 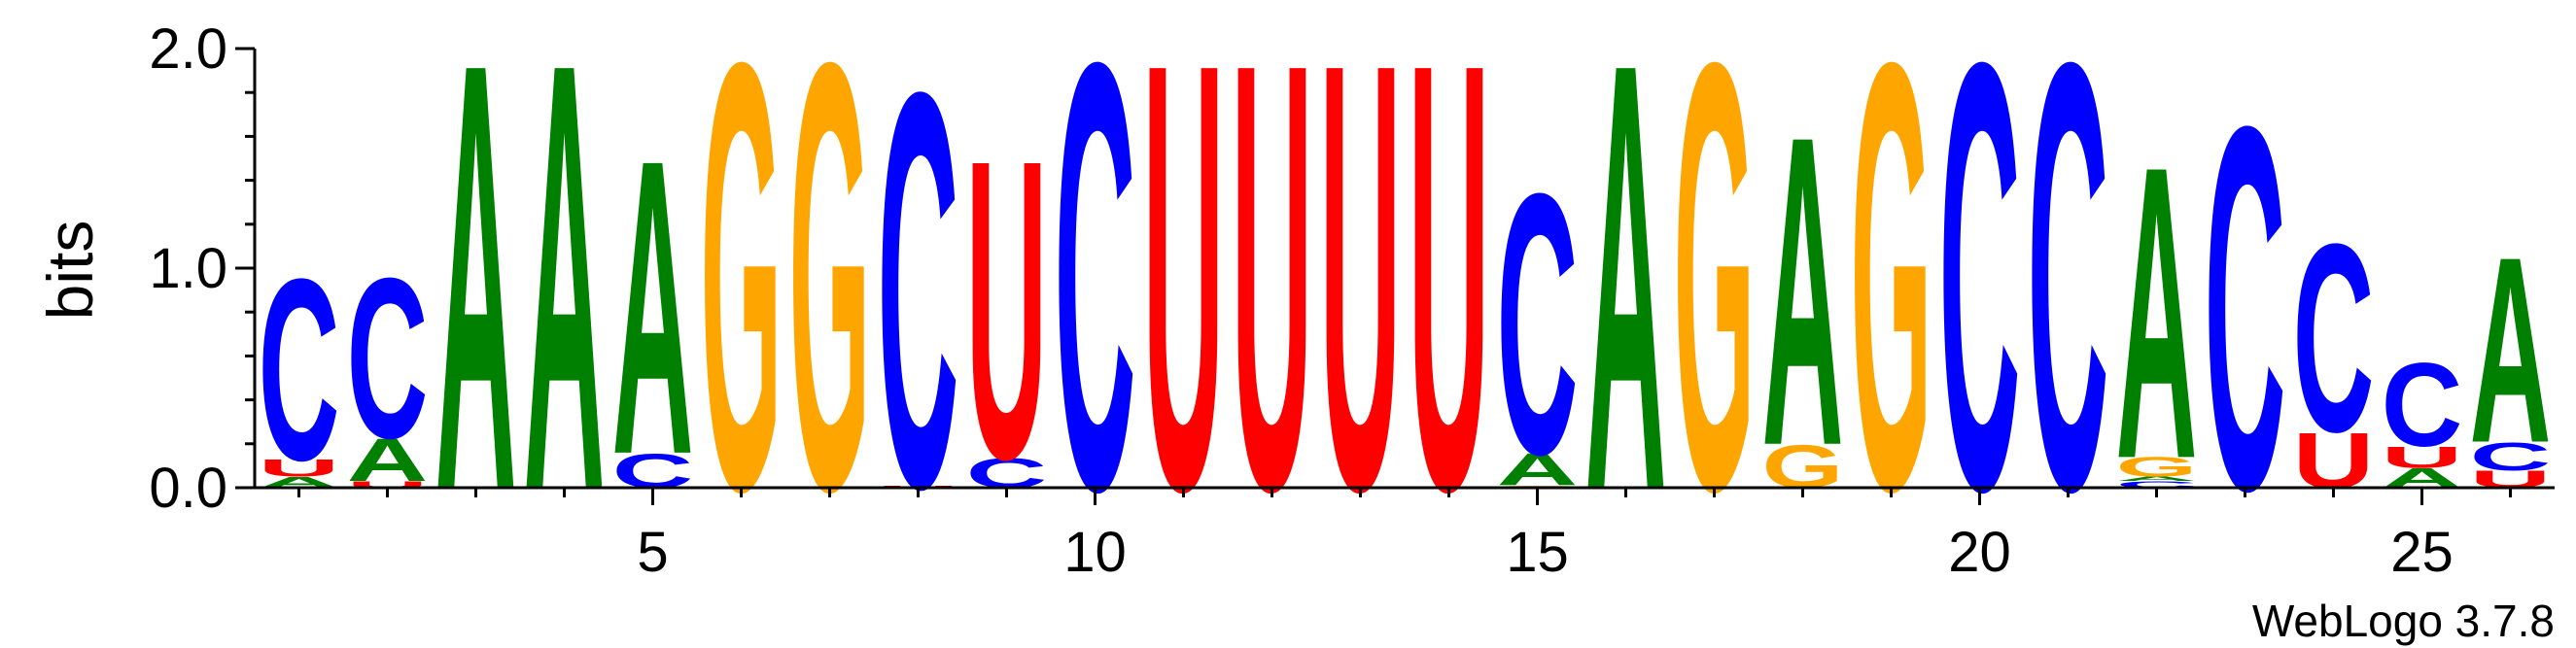 What do you see at coordinates (188, 49) in the screenshot?
I see `y-tick-label: 2.0` at bounding box center [188, 49].